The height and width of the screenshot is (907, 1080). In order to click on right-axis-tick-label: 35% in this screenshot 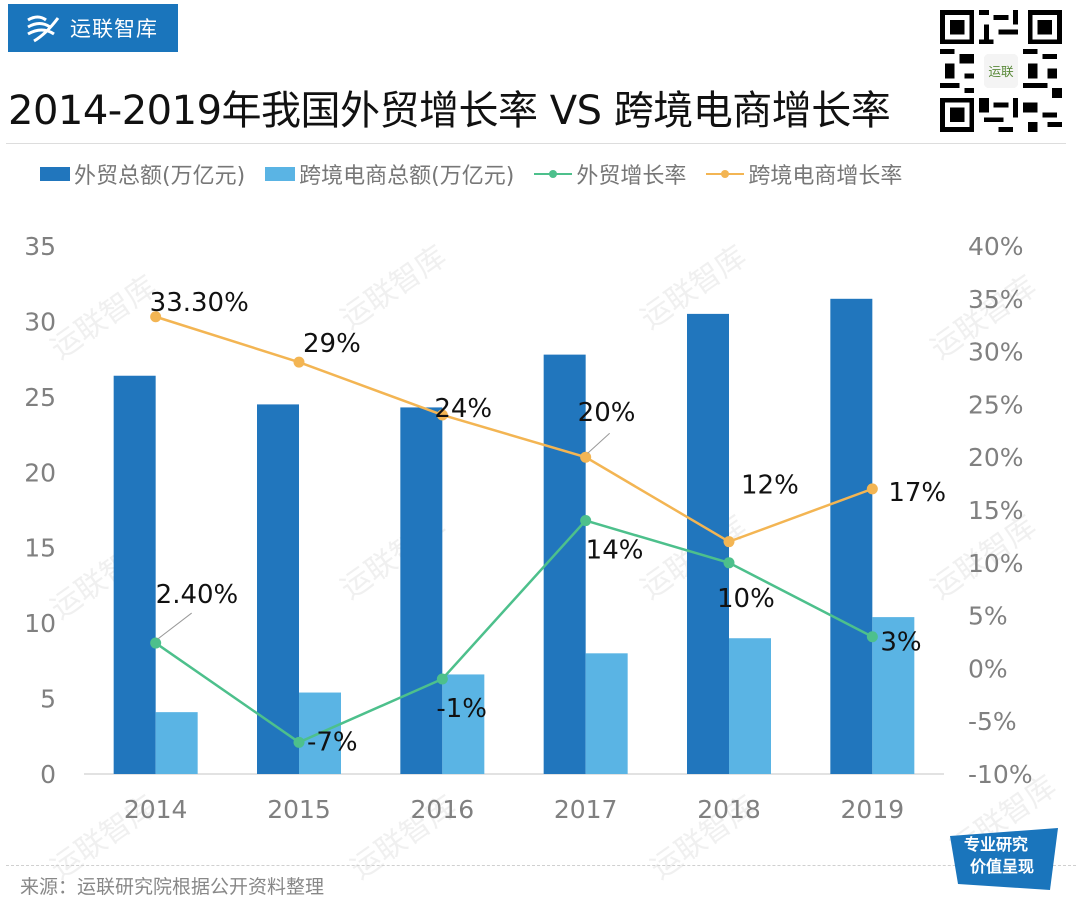, I will do `click(996, 299)`.